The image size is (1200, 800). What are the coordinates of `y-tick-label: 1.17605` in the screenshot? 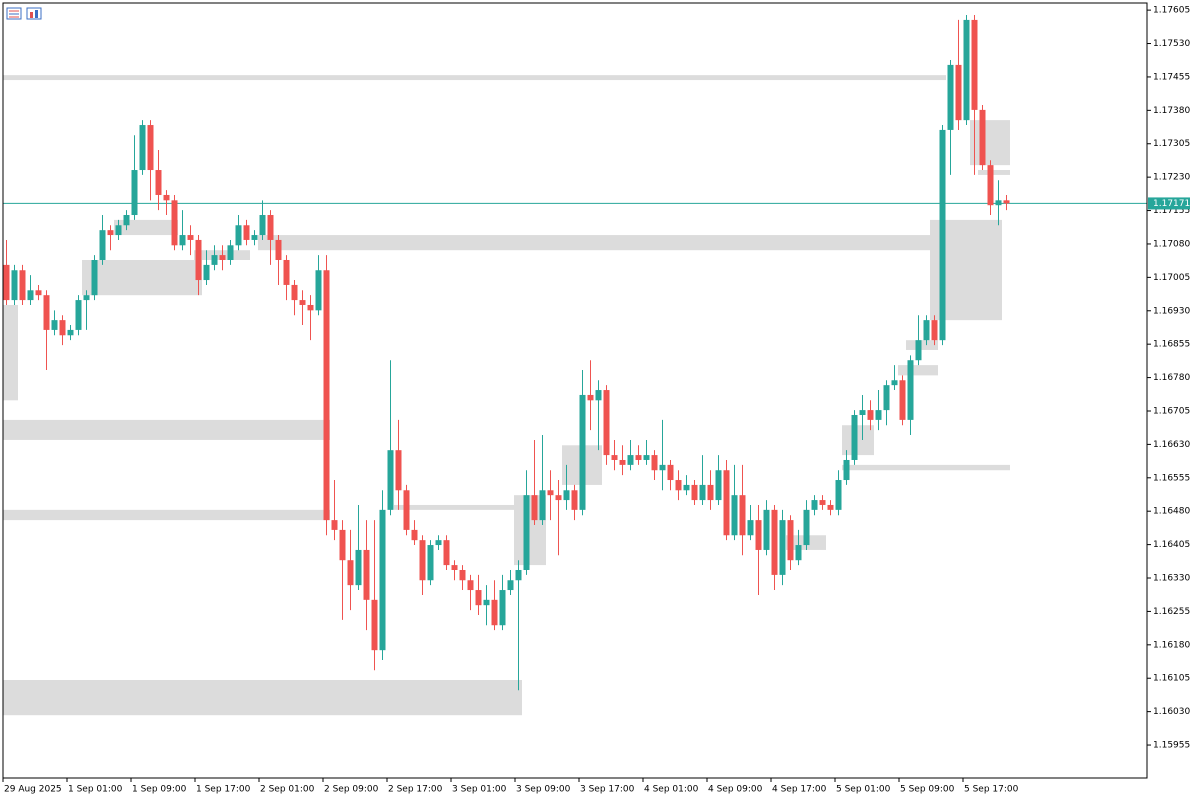 It's located at (1171, 11).